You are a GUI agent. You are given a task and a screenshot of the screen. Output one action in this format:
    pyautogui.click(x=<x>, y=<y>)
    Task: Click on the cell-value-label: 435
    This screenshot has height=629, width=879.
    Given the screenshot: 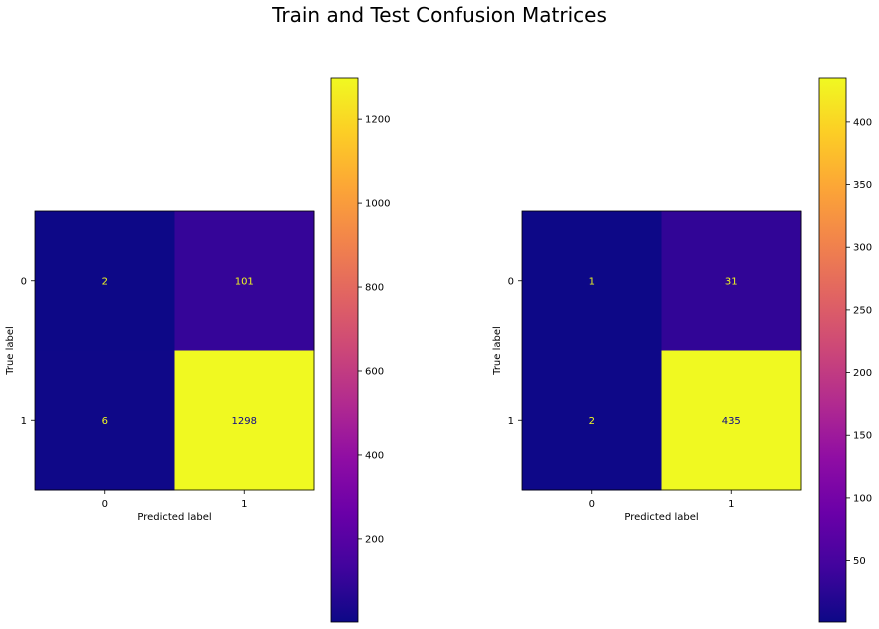 What is the action you would take?
    pyautogui.click(x=731, y=421)
    